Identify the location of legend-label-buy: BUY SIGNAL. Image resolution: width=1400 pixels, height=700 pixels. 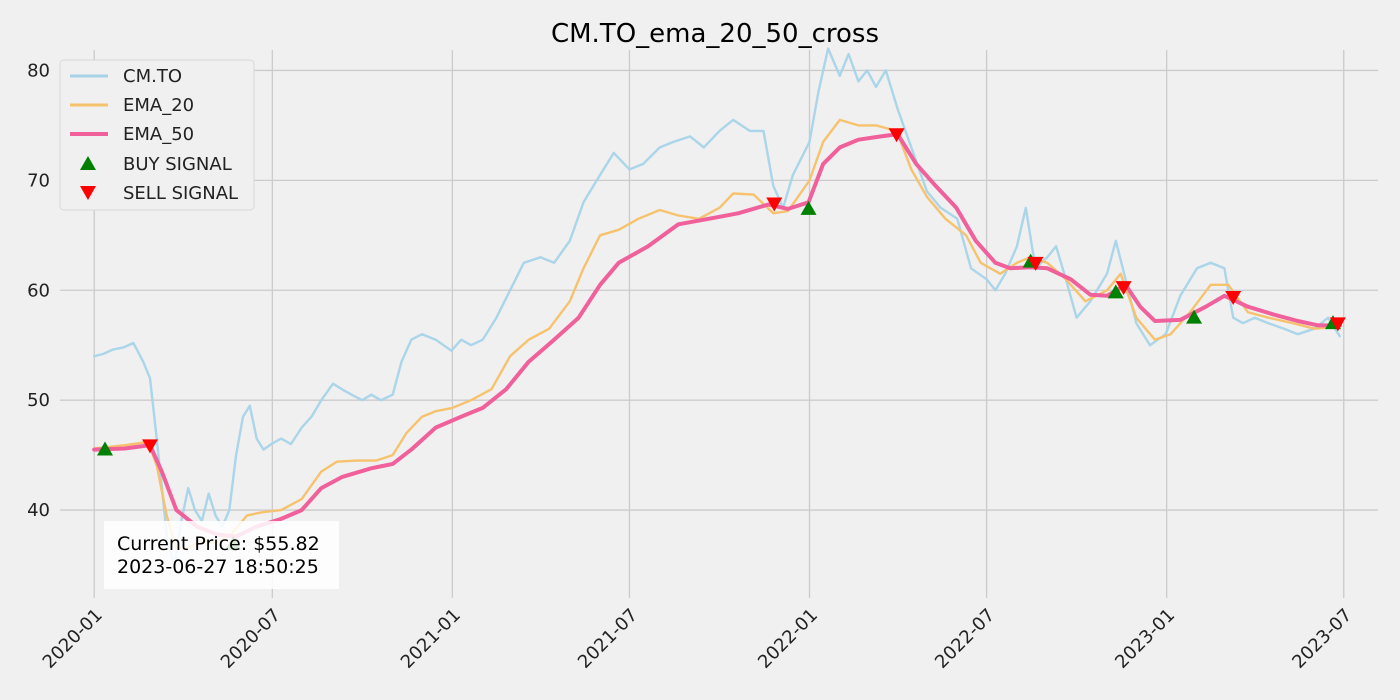
(177, 164).